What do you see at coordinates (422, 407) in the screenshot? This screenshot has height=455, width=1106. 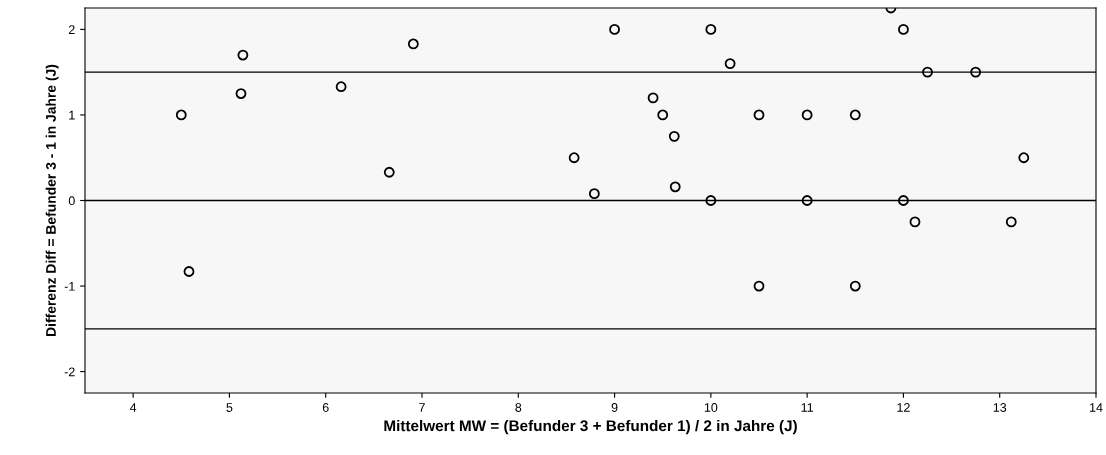 I see `x-tick-label: 7` at bounding box center [422, 407].